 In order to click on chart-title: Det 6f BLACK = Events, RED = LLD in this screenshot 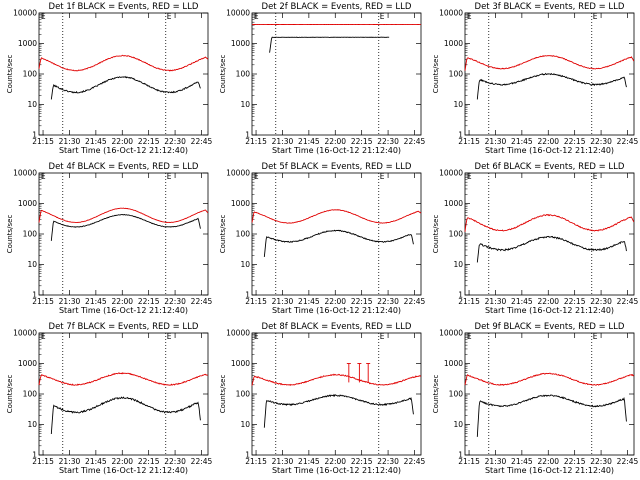, I will do `click(550, 167)`.